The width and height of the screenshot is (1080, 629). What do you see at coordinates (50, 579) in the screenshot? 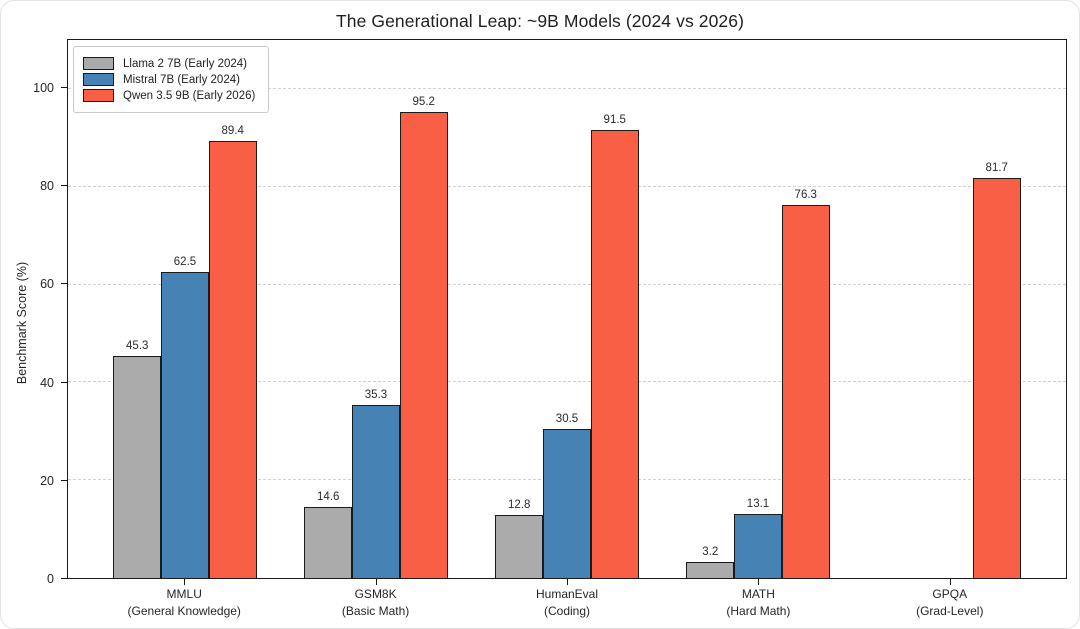
I see `y-tick-label: 0` at bounding box center [50, 579].